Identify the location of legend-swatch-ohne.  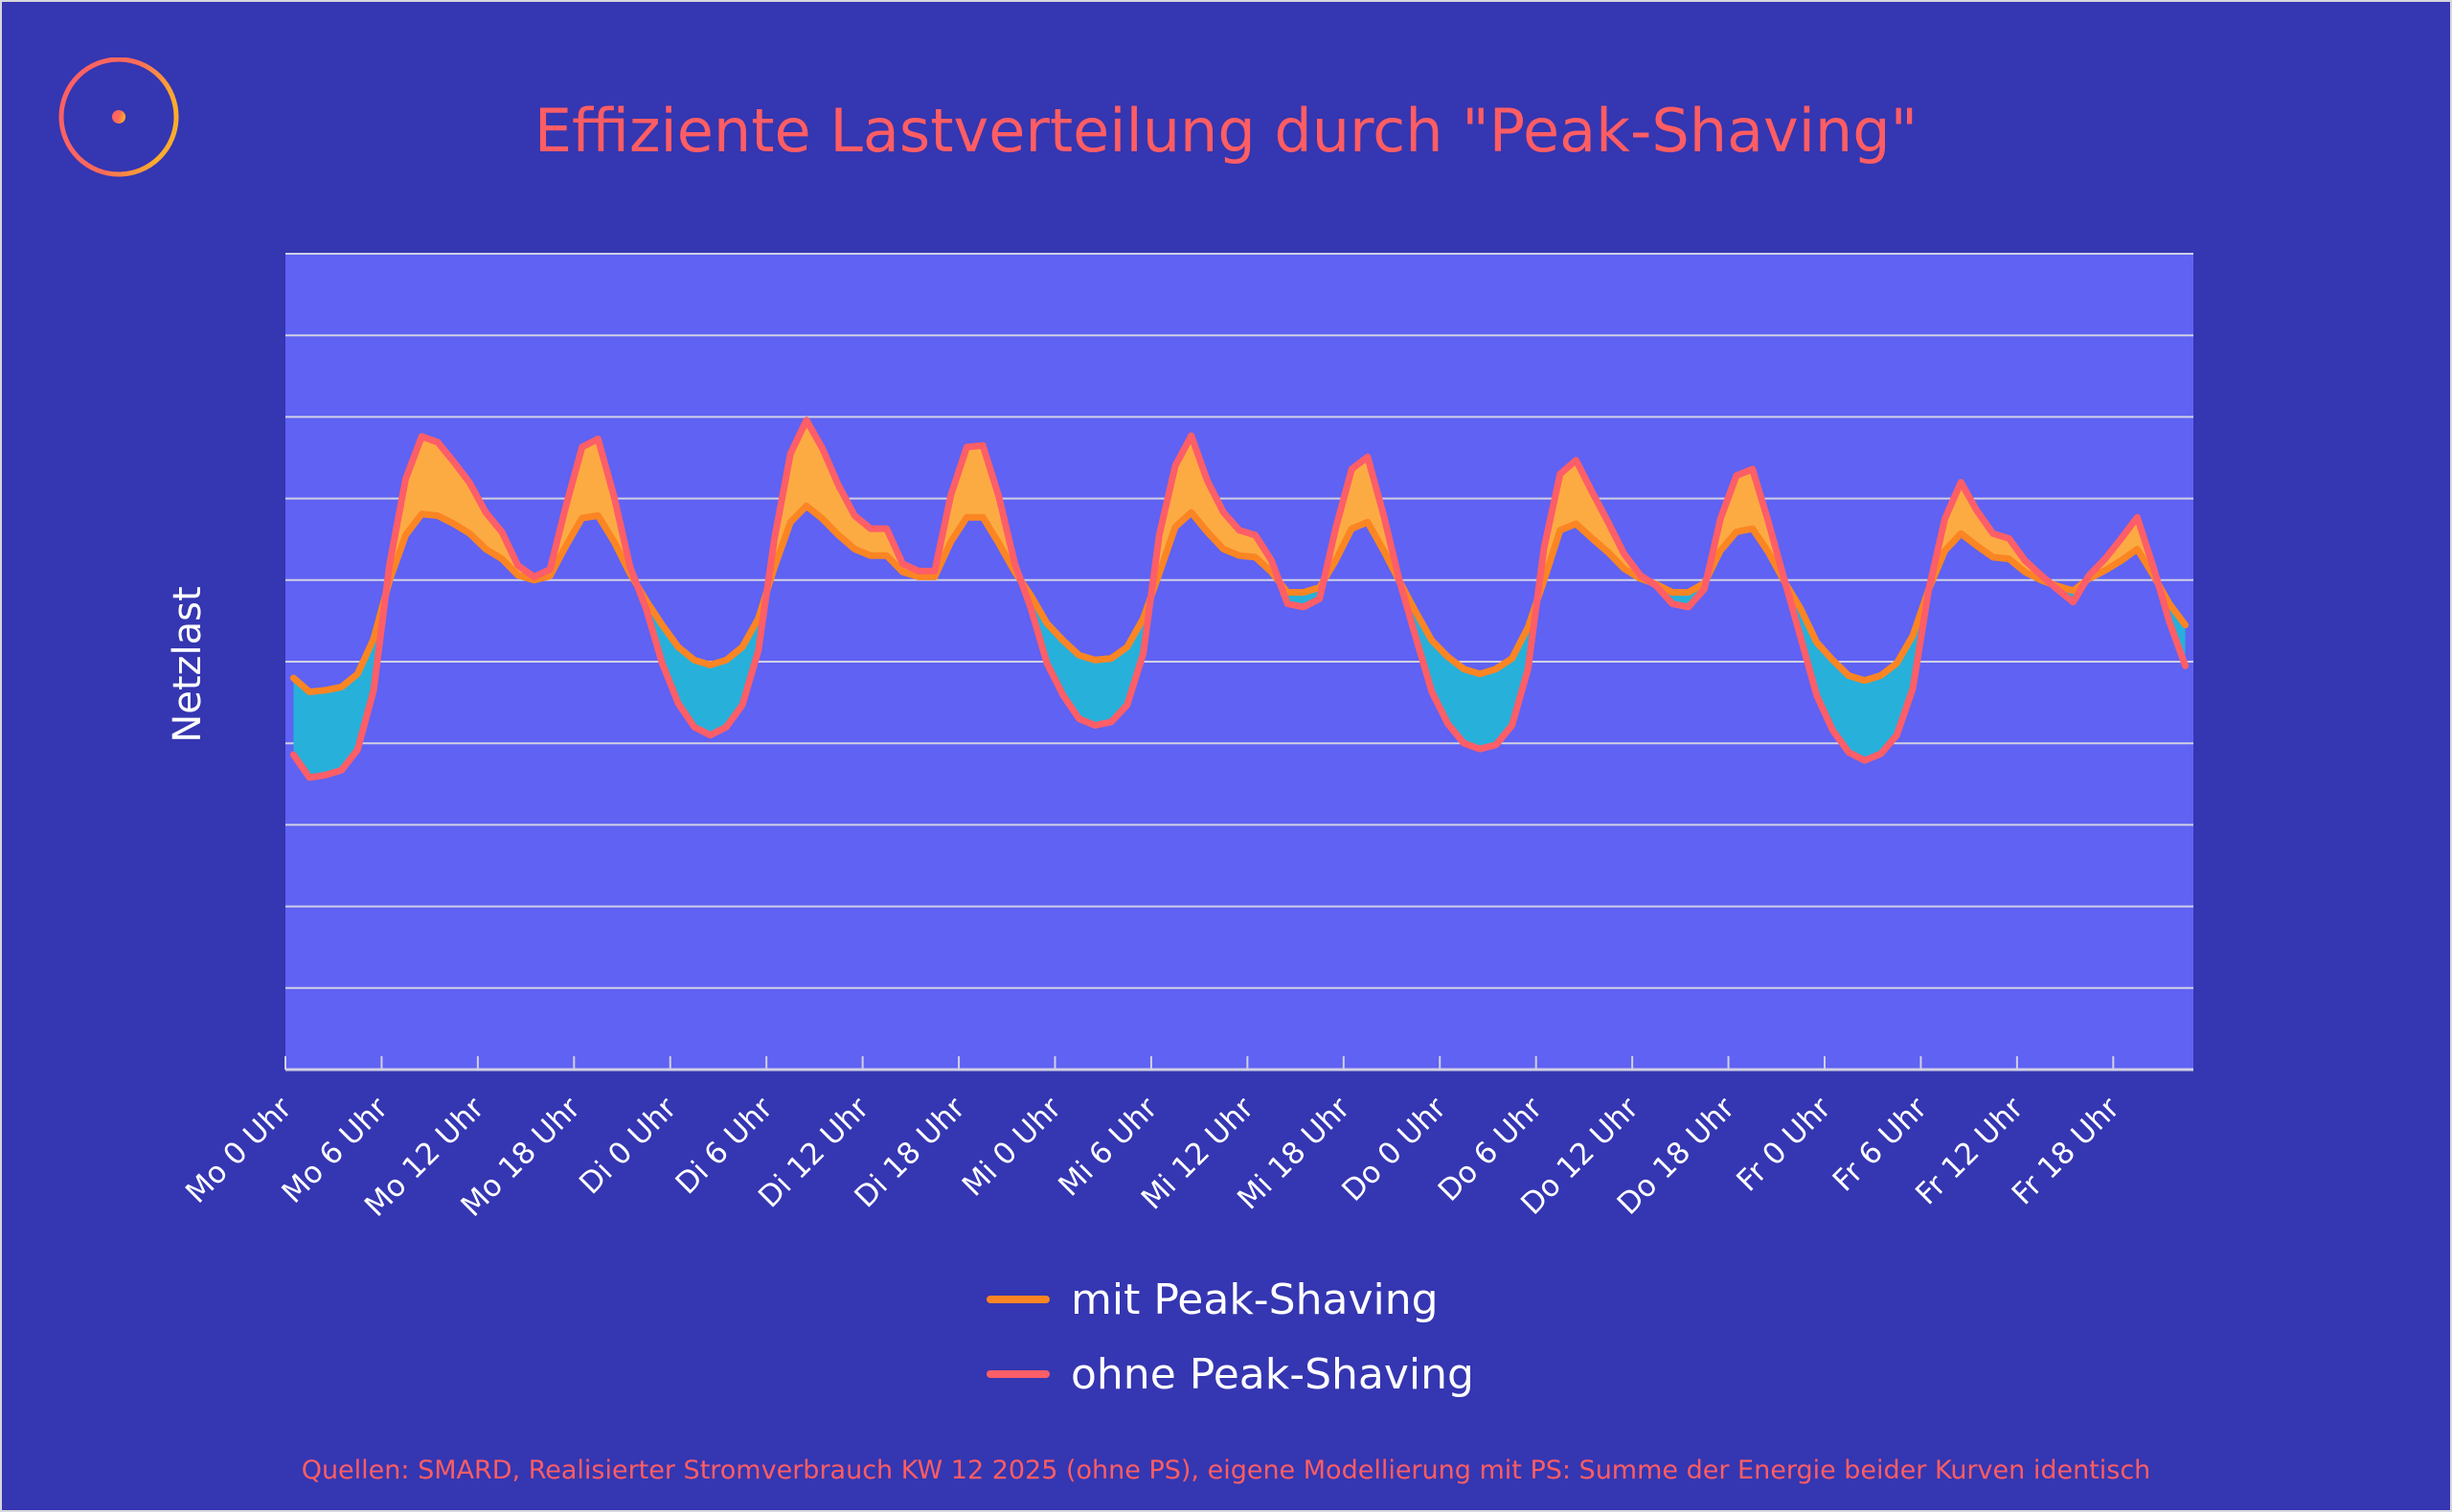
(1018, 1374).